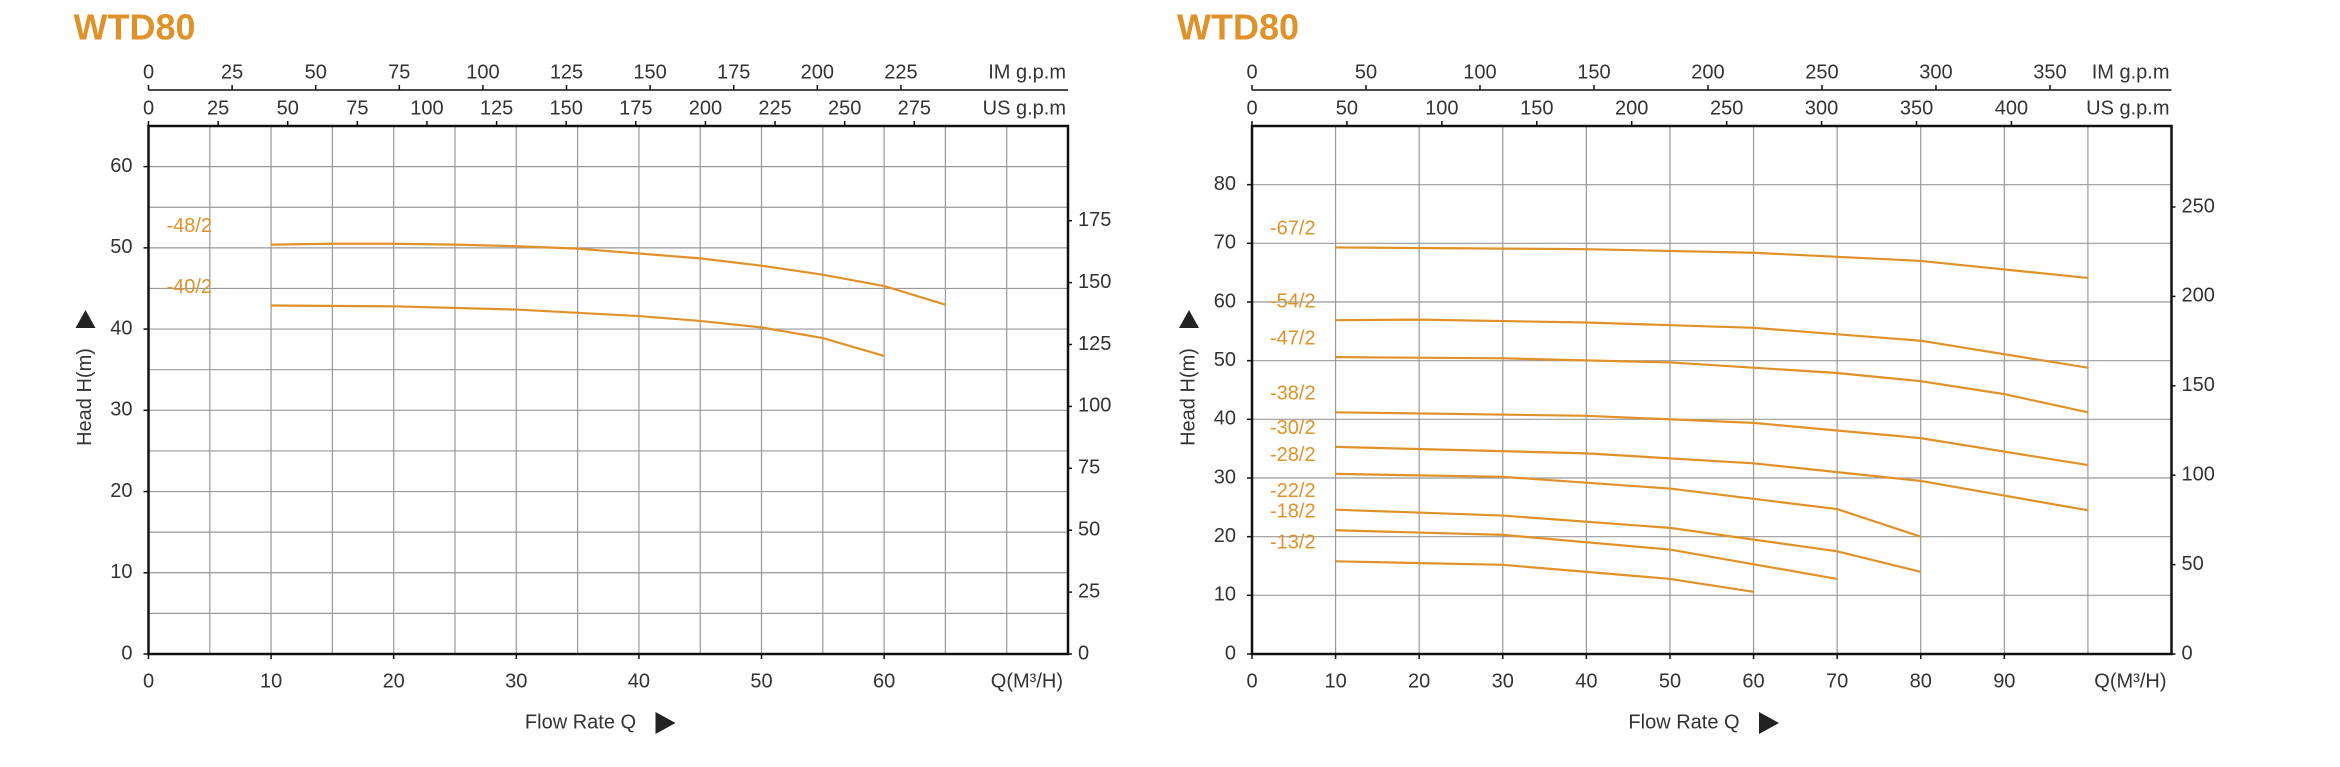 The image size is (2340, 767). I want to click on y2-tick-label: 100, so click(1094, 406).